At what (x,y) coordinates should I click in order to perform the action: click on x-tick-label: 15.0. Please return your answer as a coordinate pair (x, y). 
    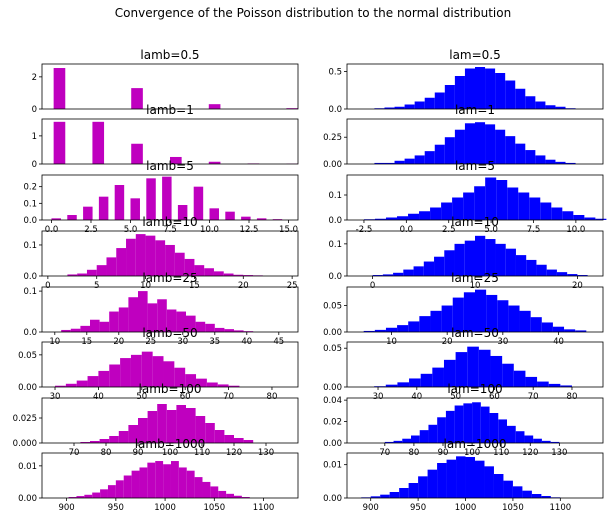
    Looking at the image, I should click on (288, 230).